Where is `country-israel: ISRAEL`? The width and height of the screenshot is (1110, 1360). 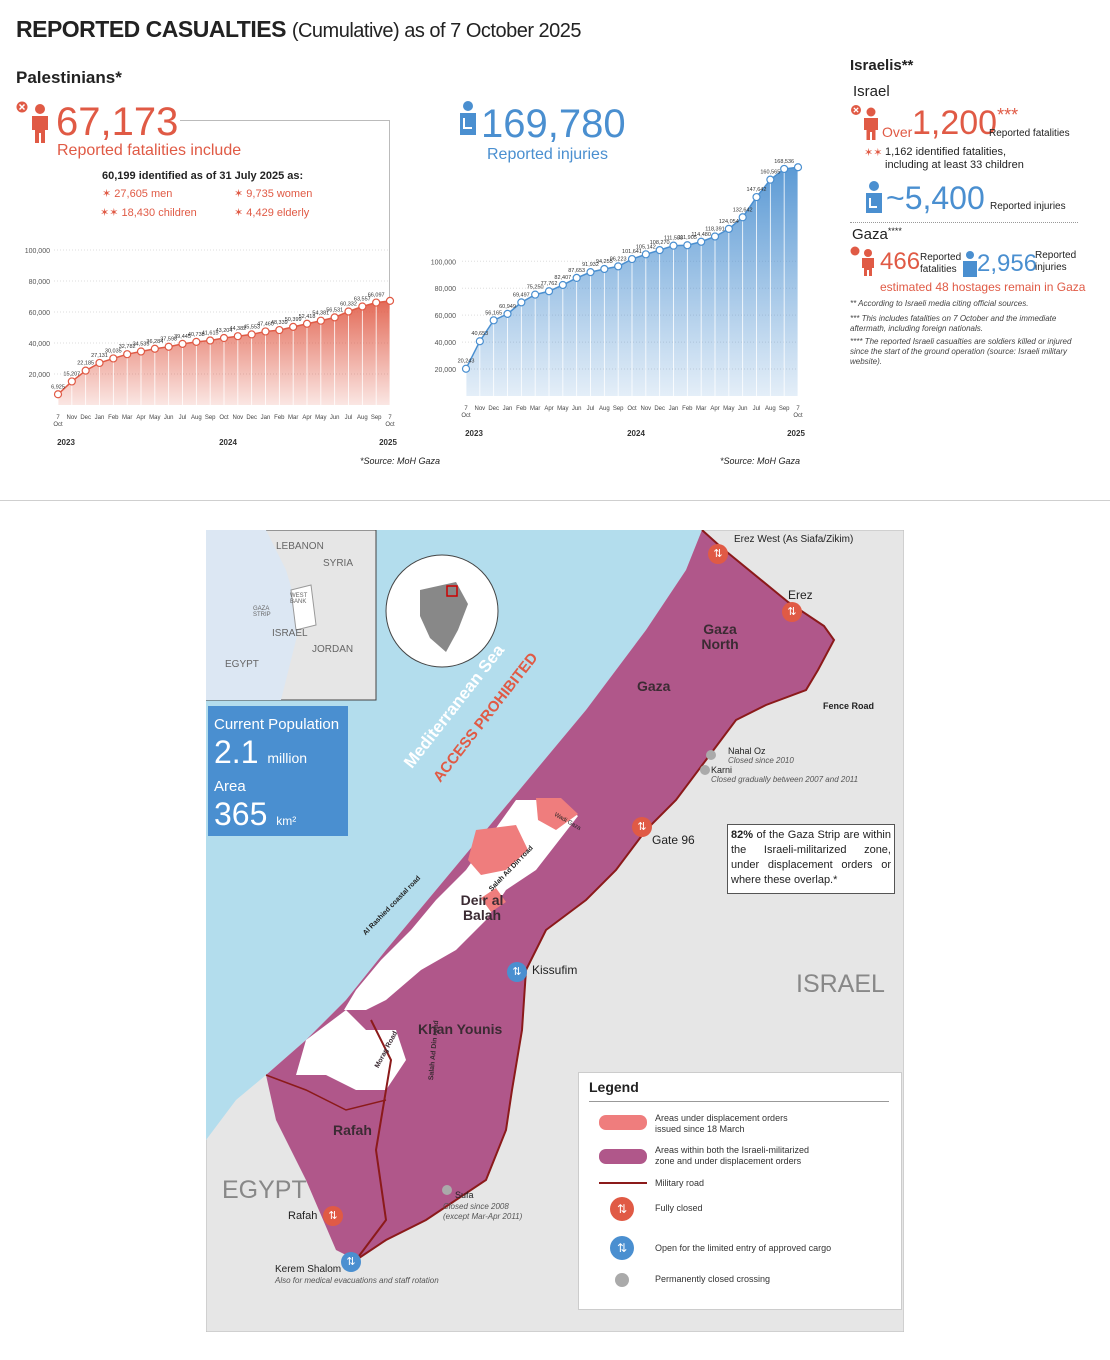 country-israel: ISRAEL is located at coordinates (840, 984).